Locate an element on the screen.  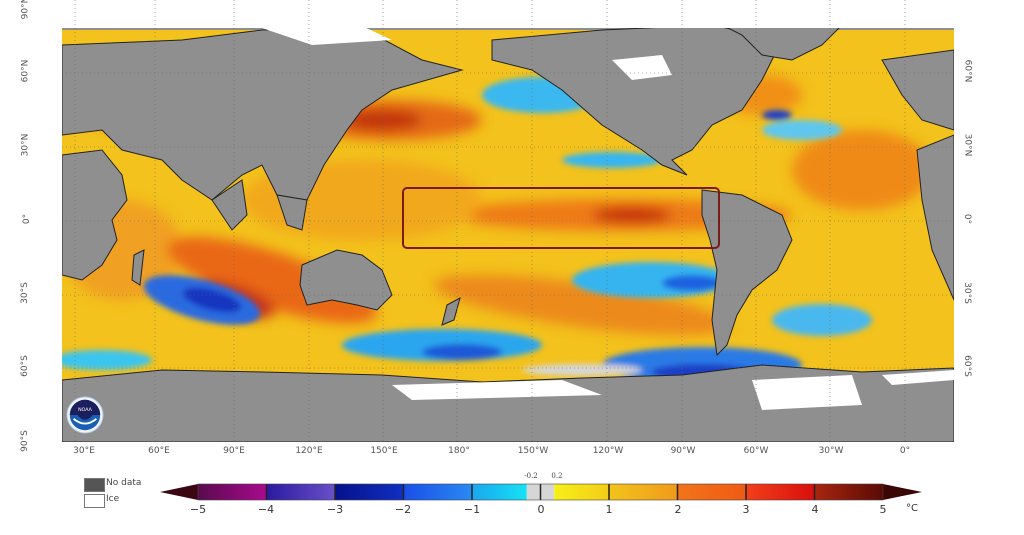
colorbar-tick: −2 is located at coordinates (403, 509).